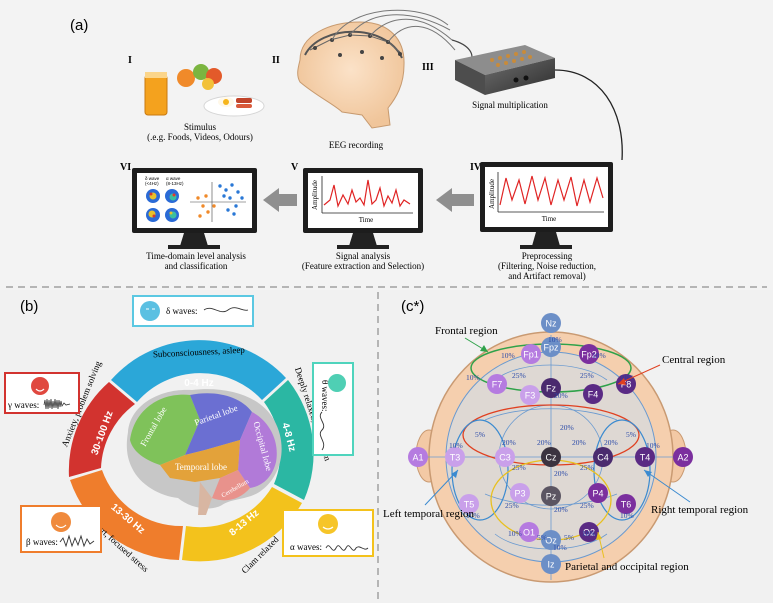  Describe the element at coordinates (700, 510) in the screenshot. I see `right-temporal-region-label: Right temporal region` at that location.